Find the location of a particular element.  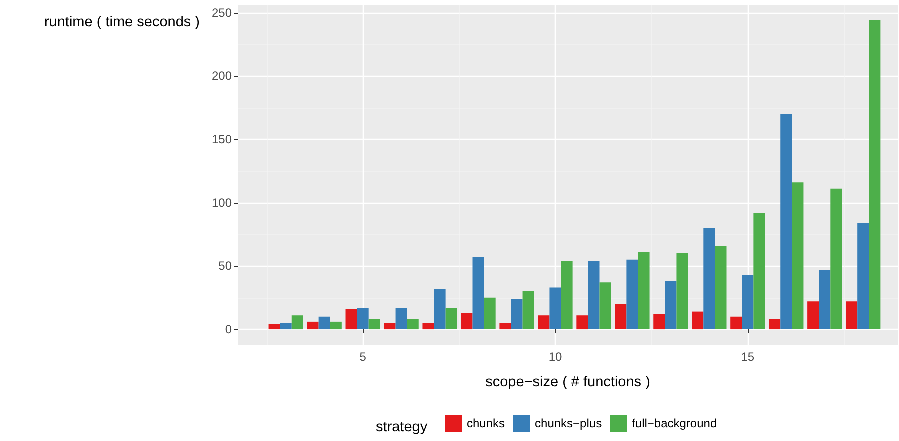

y-tick-label: 150 is located at coordinates (222, 139).